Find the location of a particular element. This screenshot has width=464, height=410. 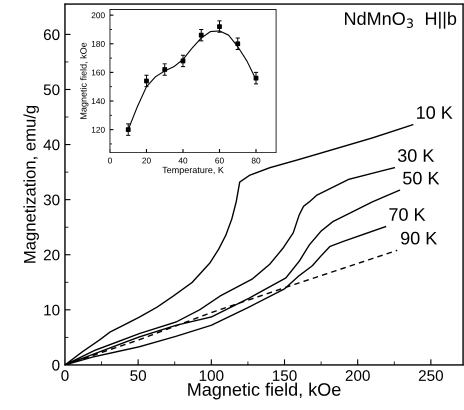

annotation: NdMnO$_{3}$ H||b is located at coordinates (400, 20).